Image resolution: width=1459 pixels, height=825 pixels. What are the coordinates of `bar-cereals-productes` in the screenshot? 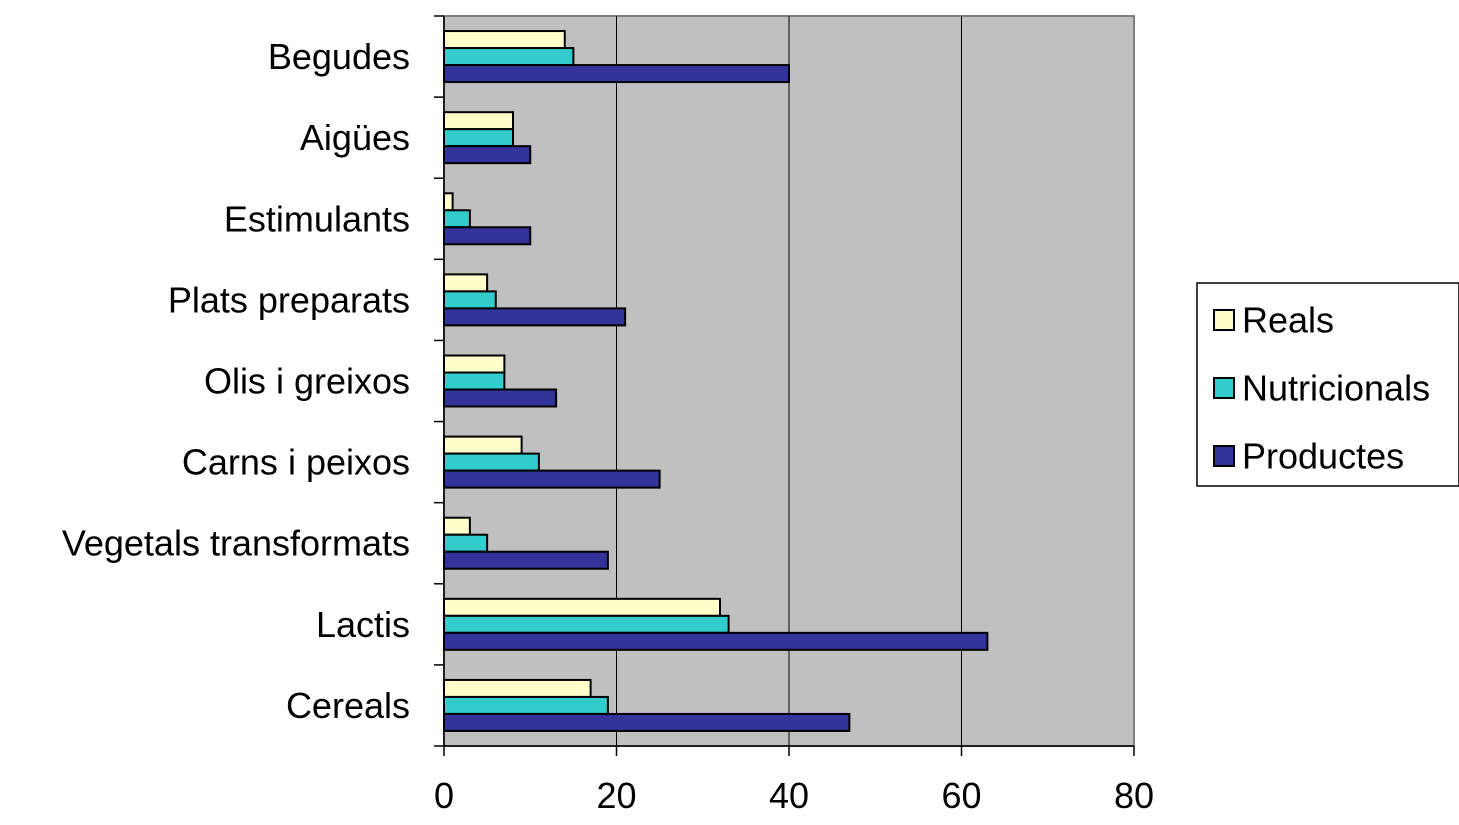 It's located at (647, 722).